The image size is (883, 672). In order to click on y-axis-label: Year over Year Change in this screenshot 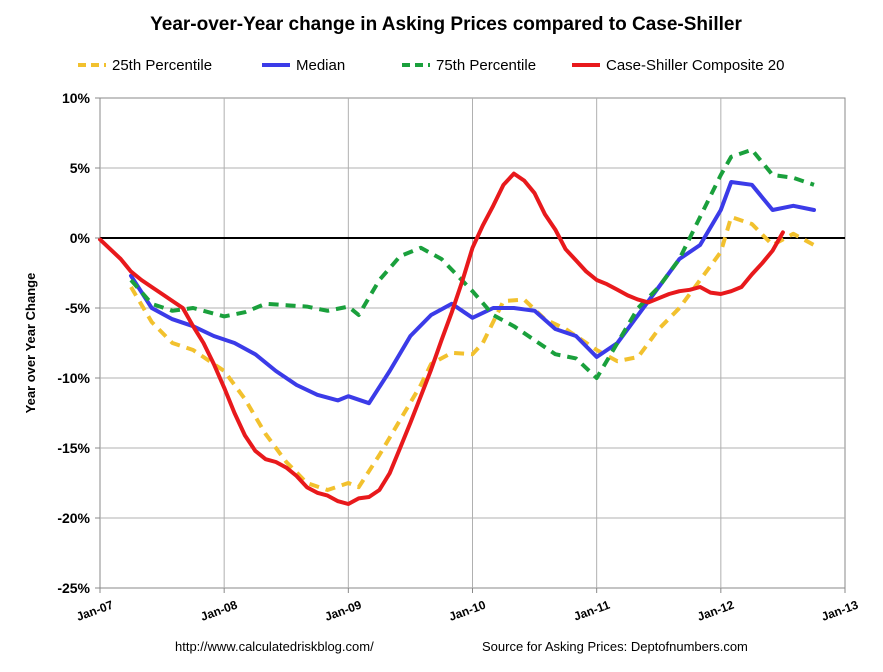, I will do `click(30, 343)`.